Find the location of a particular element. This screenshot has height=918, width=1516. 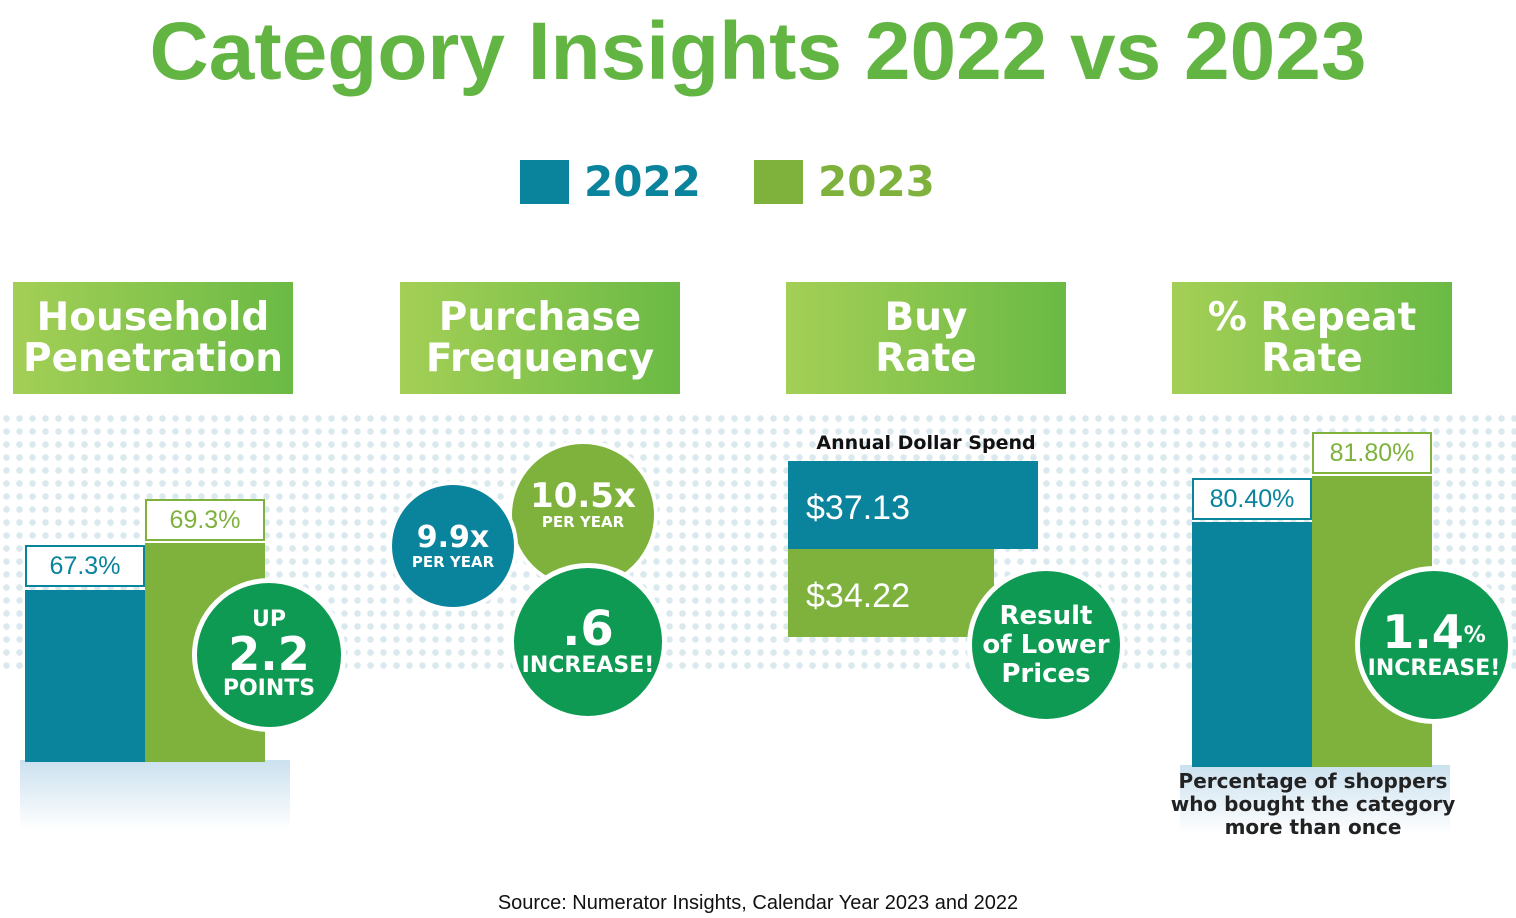

value-label-2022: 80.40% is located at coordinates (1252, 499).